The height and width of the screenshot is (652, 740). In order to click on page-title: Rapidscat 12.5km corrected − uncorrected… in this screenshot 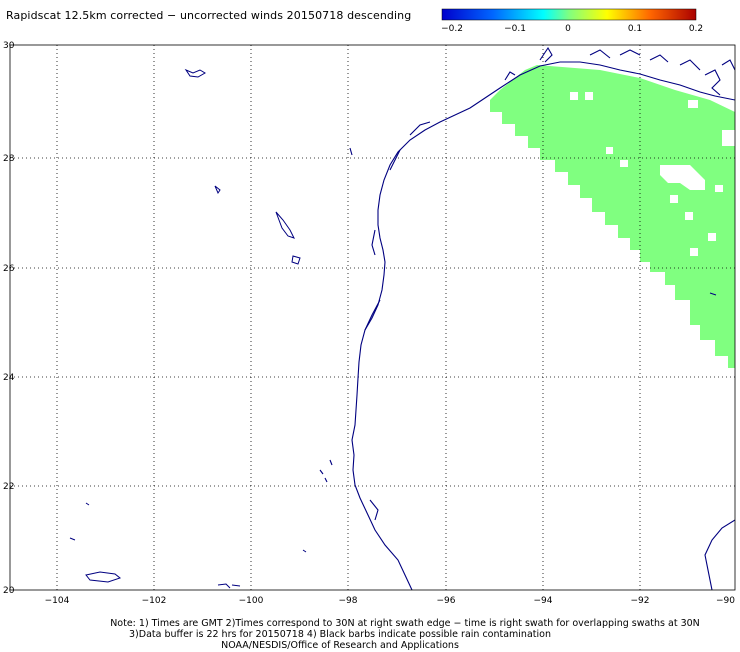, I will do `click(209, 15)`.